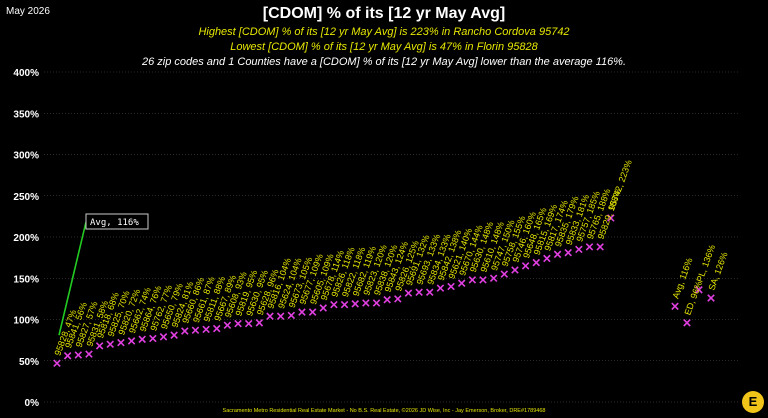  What do you see at coordinates (753, 402) in the screenshot?
I see `brand-logo: E` at bounding box center [753, 402].